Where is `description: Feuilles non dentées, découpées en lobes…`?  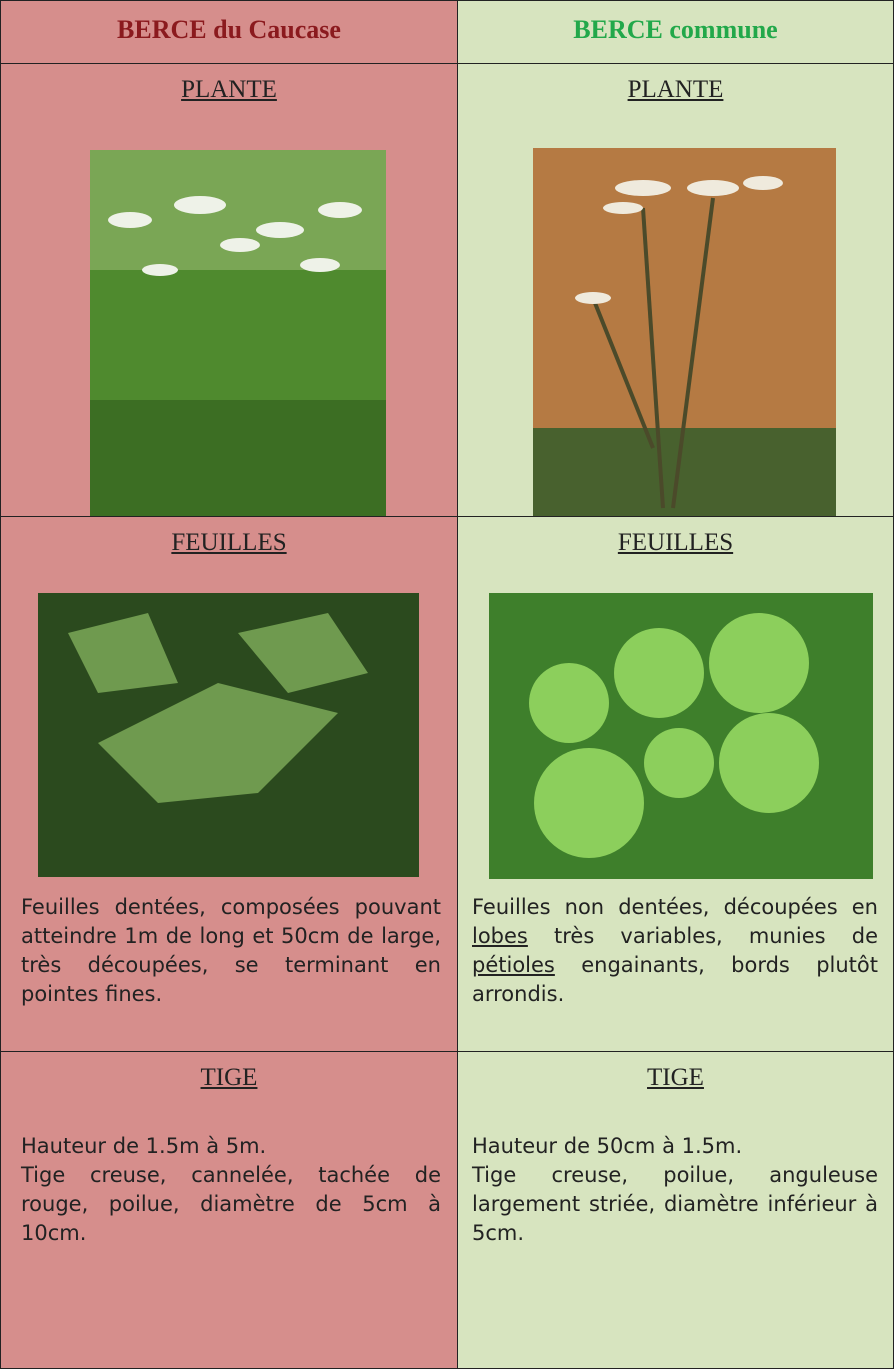 description: Feuilles non dentées, découpées en lobes… is located at coordinates (675, 951).